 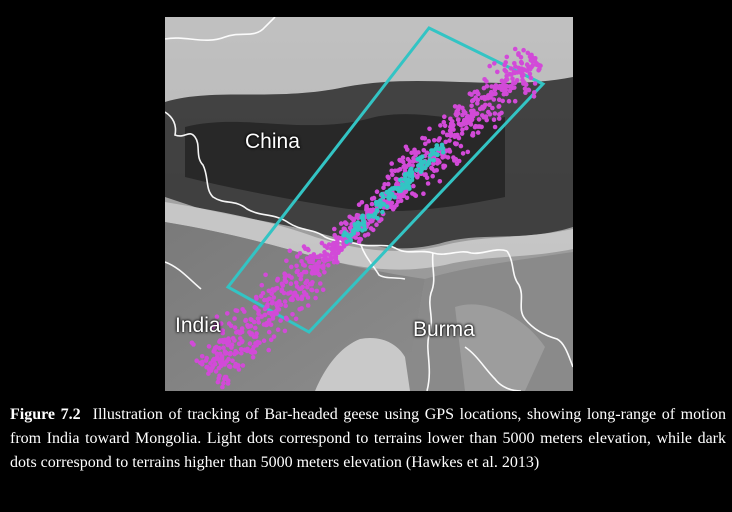 What do you see at coordinates (383, 262) in the screenshot?
I see `border-nepal-bhutan` at bounding box center [383, 262].